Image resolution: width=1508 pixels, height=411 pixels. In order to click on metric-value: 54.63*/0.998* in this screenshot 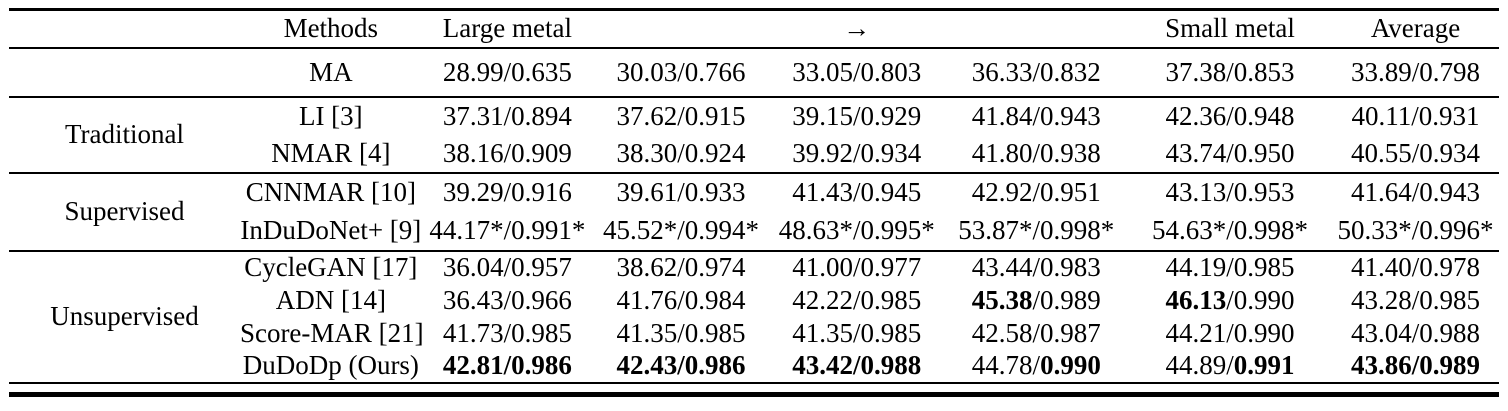, I will do `click(1229, 230)`.